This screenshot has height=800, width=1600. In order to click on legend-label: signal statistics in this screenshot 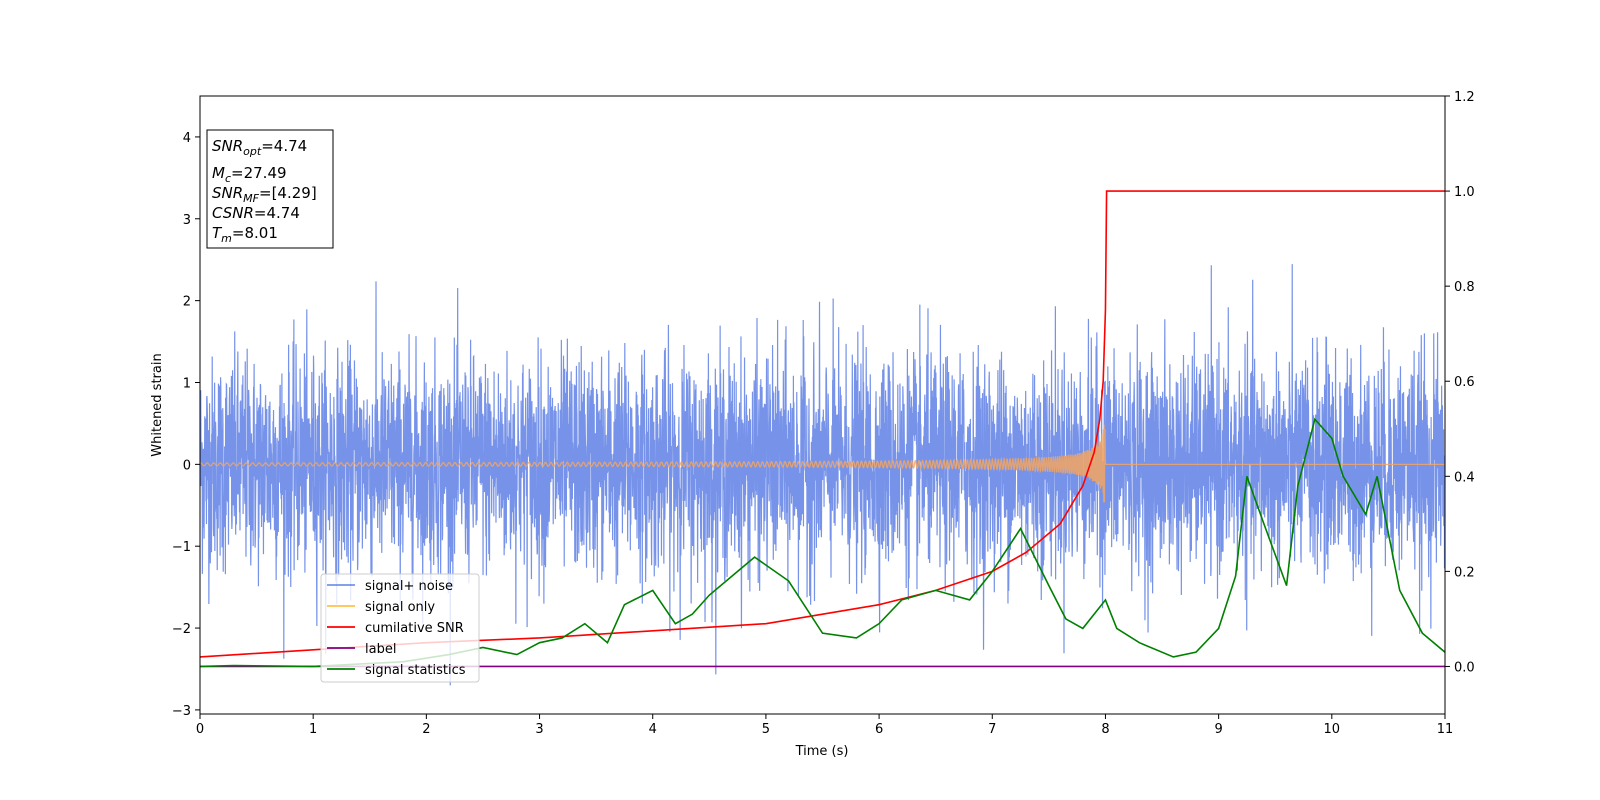, I will do `click(415, 670)`.